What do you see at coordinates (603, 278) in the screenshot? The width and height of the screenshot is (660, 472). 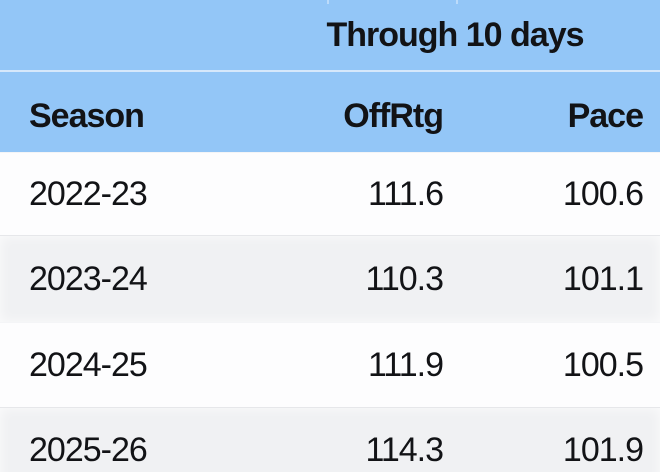 I see `pace-cell: 101.1` at bounding box center [603, 278].